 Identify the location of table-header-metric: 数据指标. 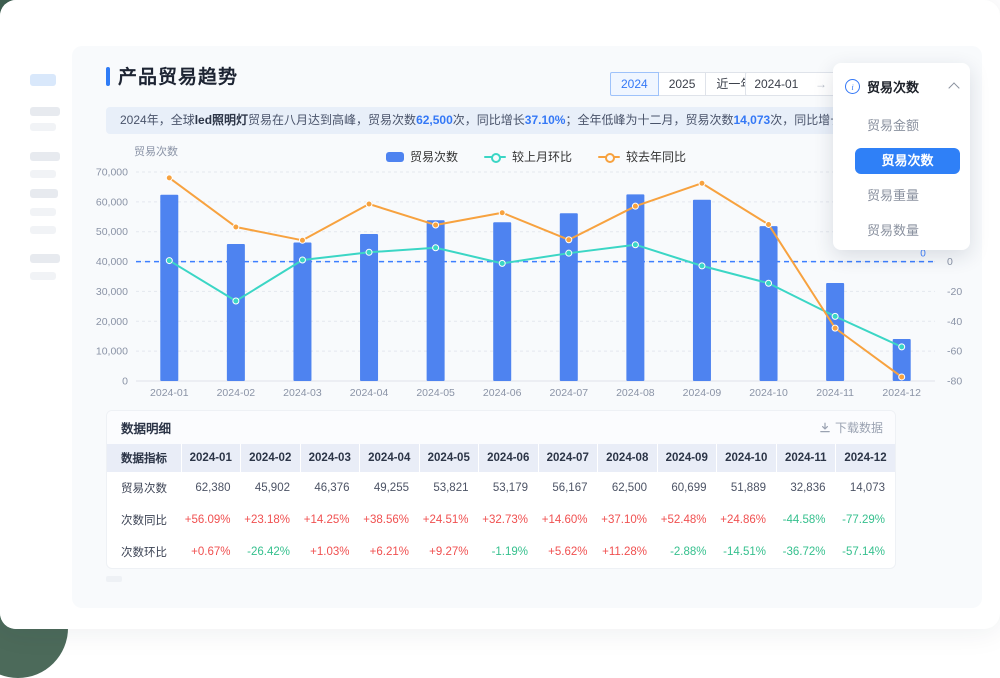
(144, 458).